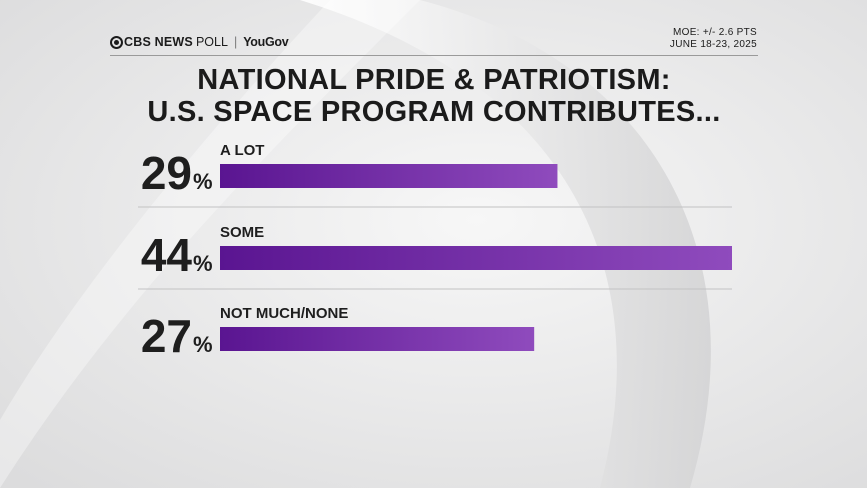  I want to click on poll-dates: JUNE 18-23, 2025, so click(713, 44).